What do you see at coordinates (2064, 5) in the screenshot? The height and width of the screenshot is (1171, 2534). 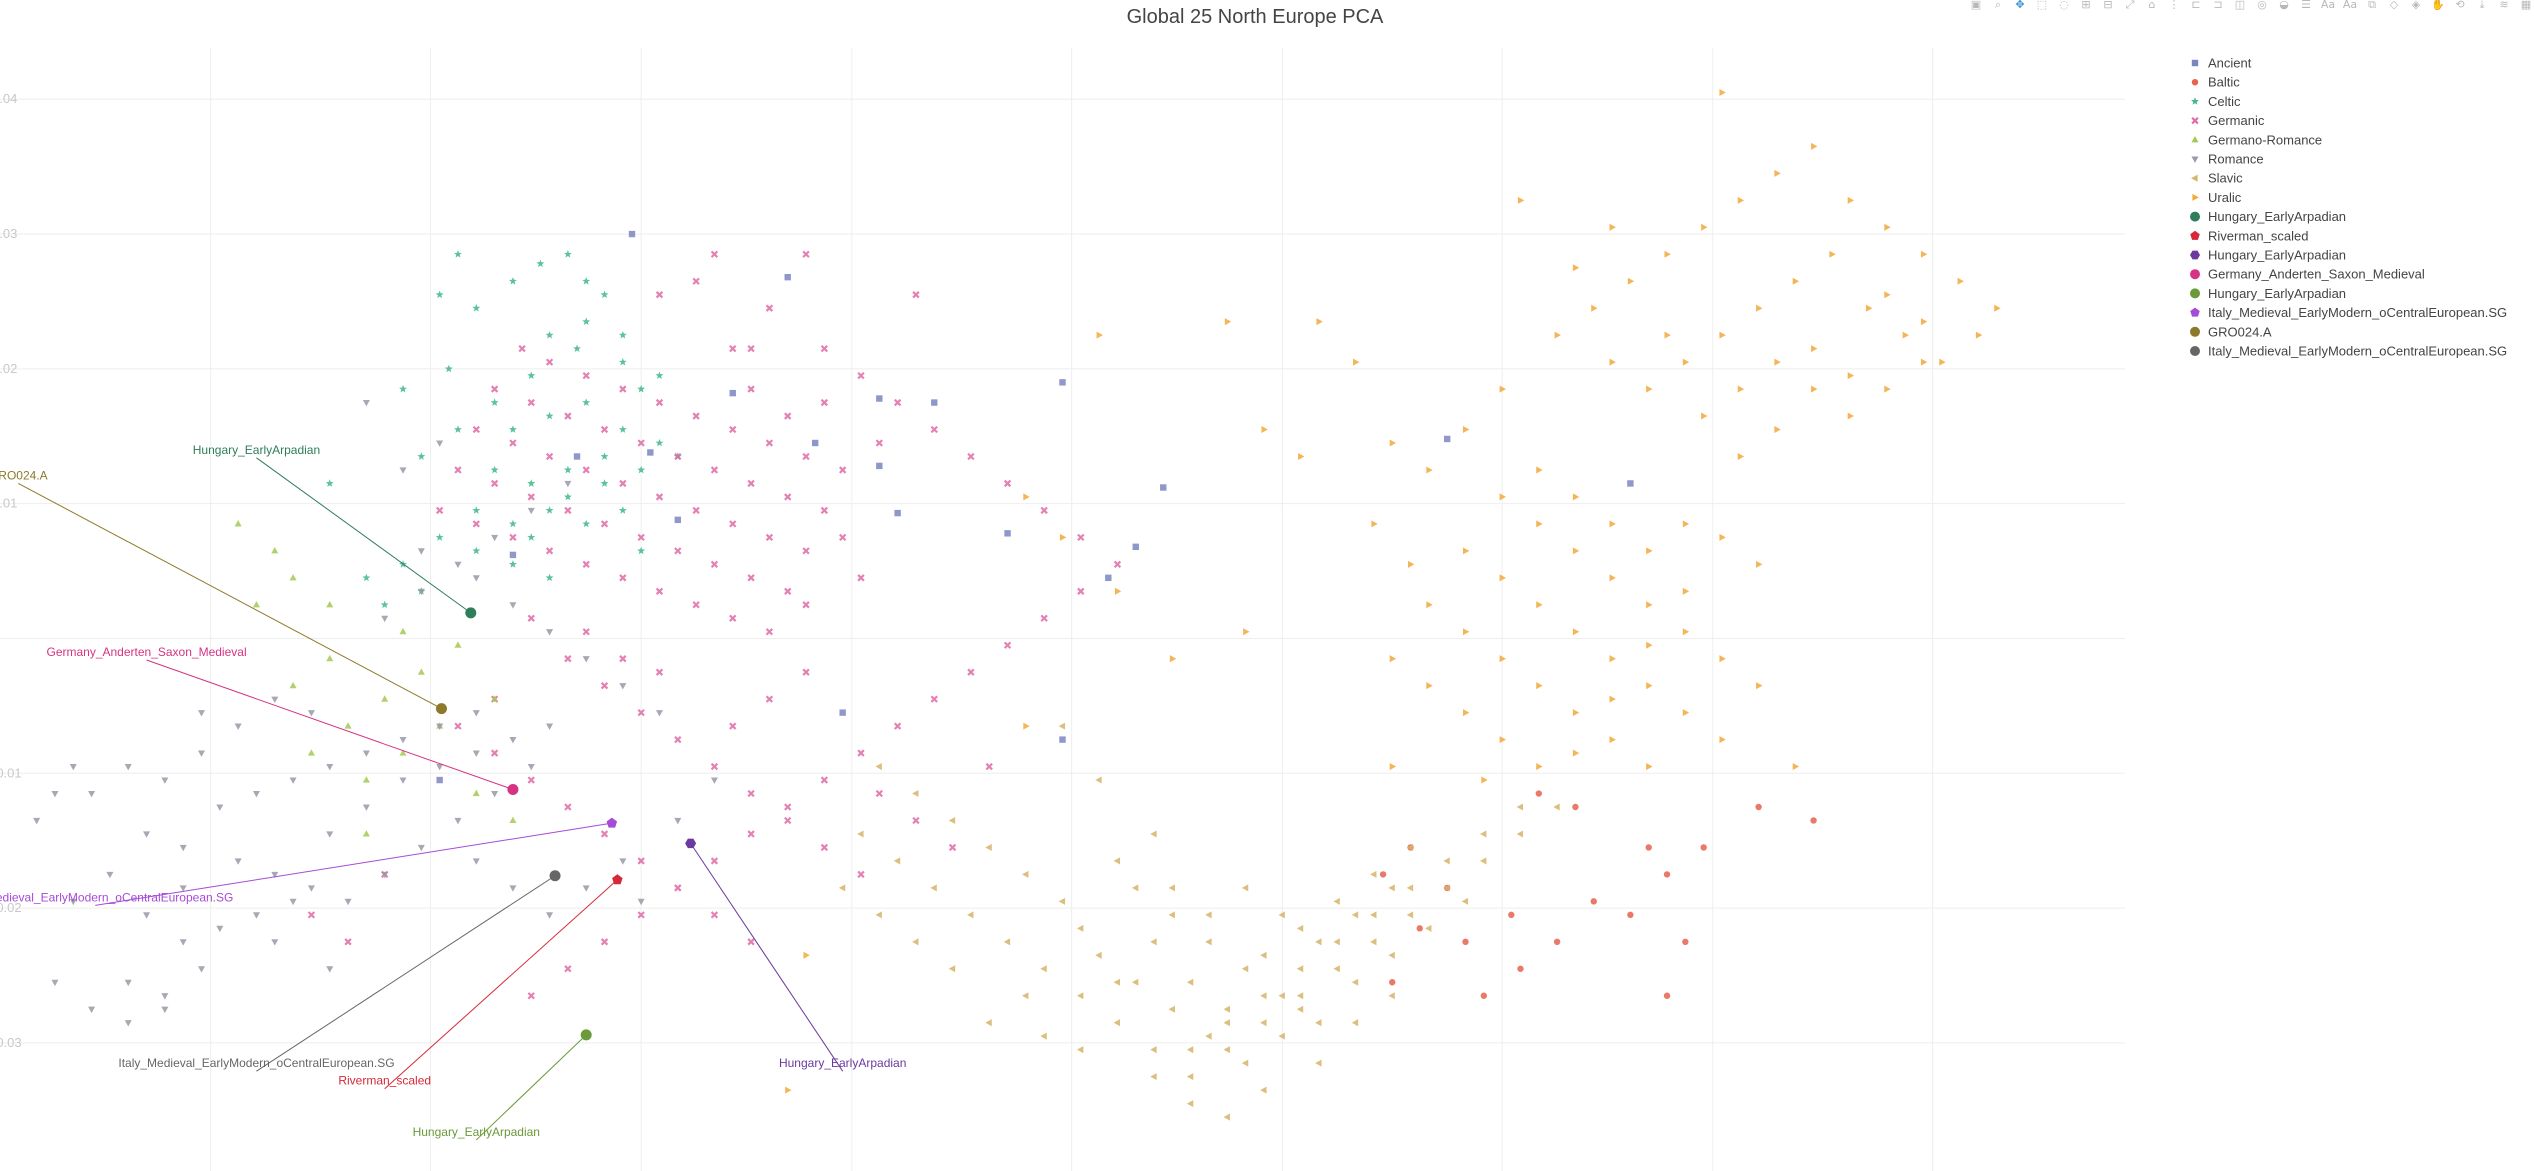 I see `lasso-icon: ◌` at bounding box center [2064, 5].